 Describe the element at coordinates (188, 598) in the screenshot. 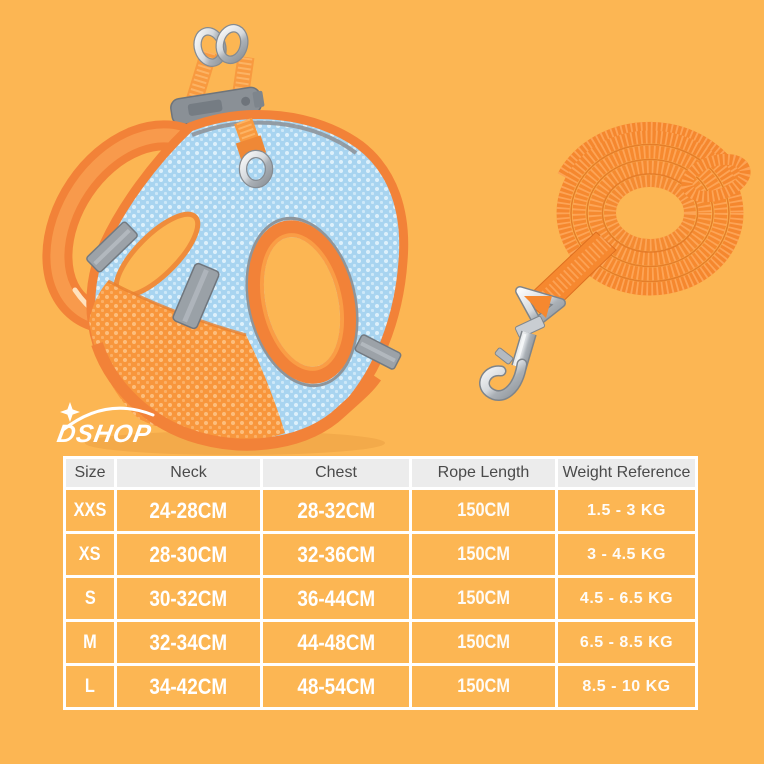

I see `neck-value: 30-32CM` at that location.